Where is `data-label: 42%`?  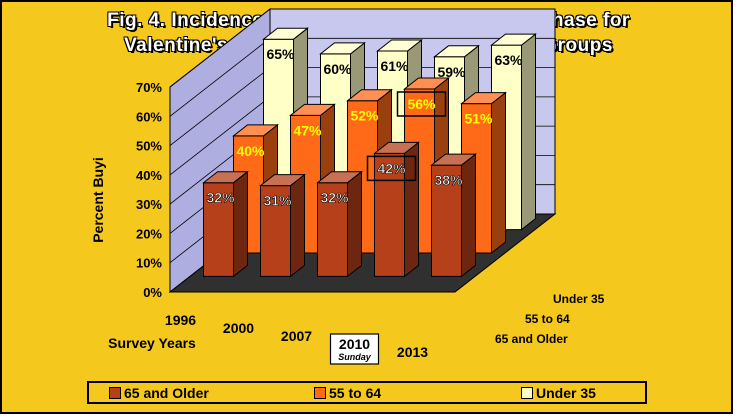
data-label: 42% is located at coordinates (391, 168).